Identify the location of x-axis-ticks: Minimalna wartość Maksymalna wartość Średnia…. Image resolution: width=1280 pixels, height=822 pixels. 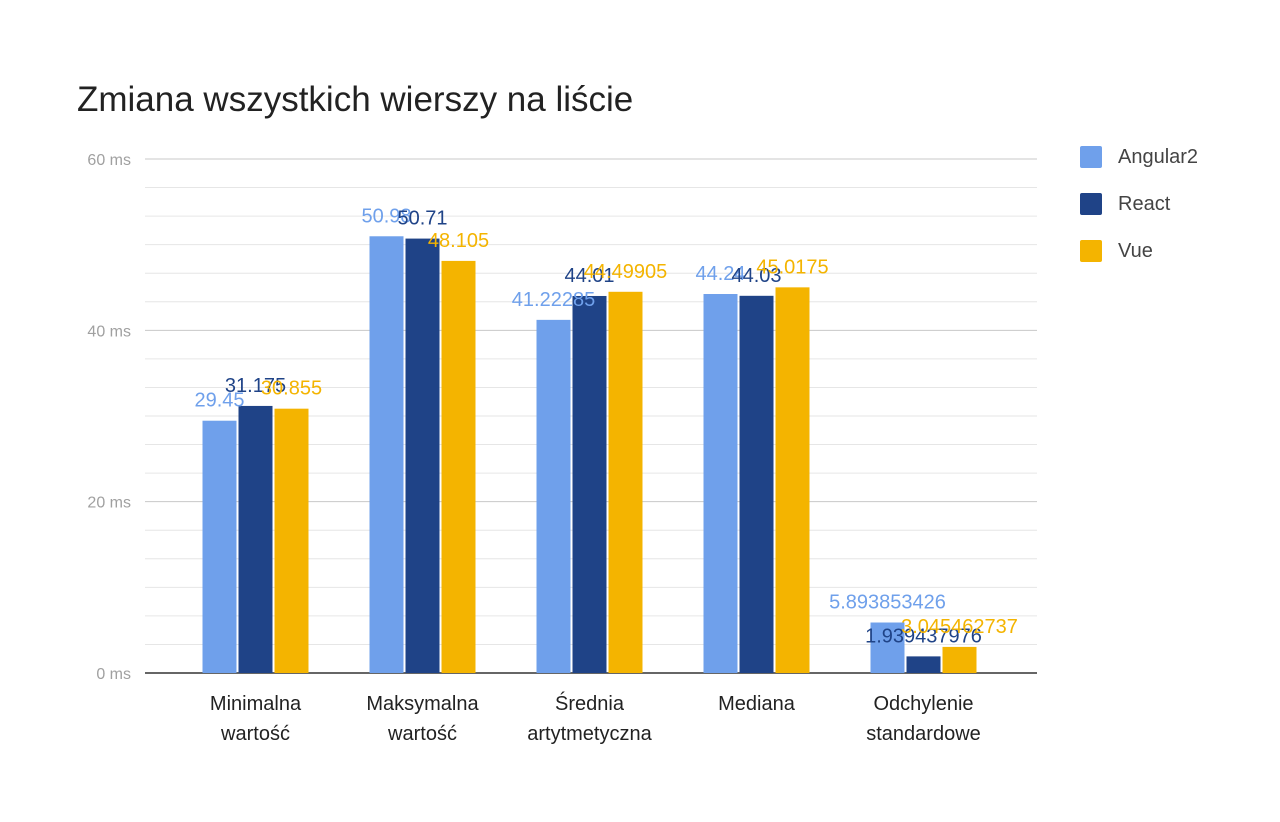
(595, 718).